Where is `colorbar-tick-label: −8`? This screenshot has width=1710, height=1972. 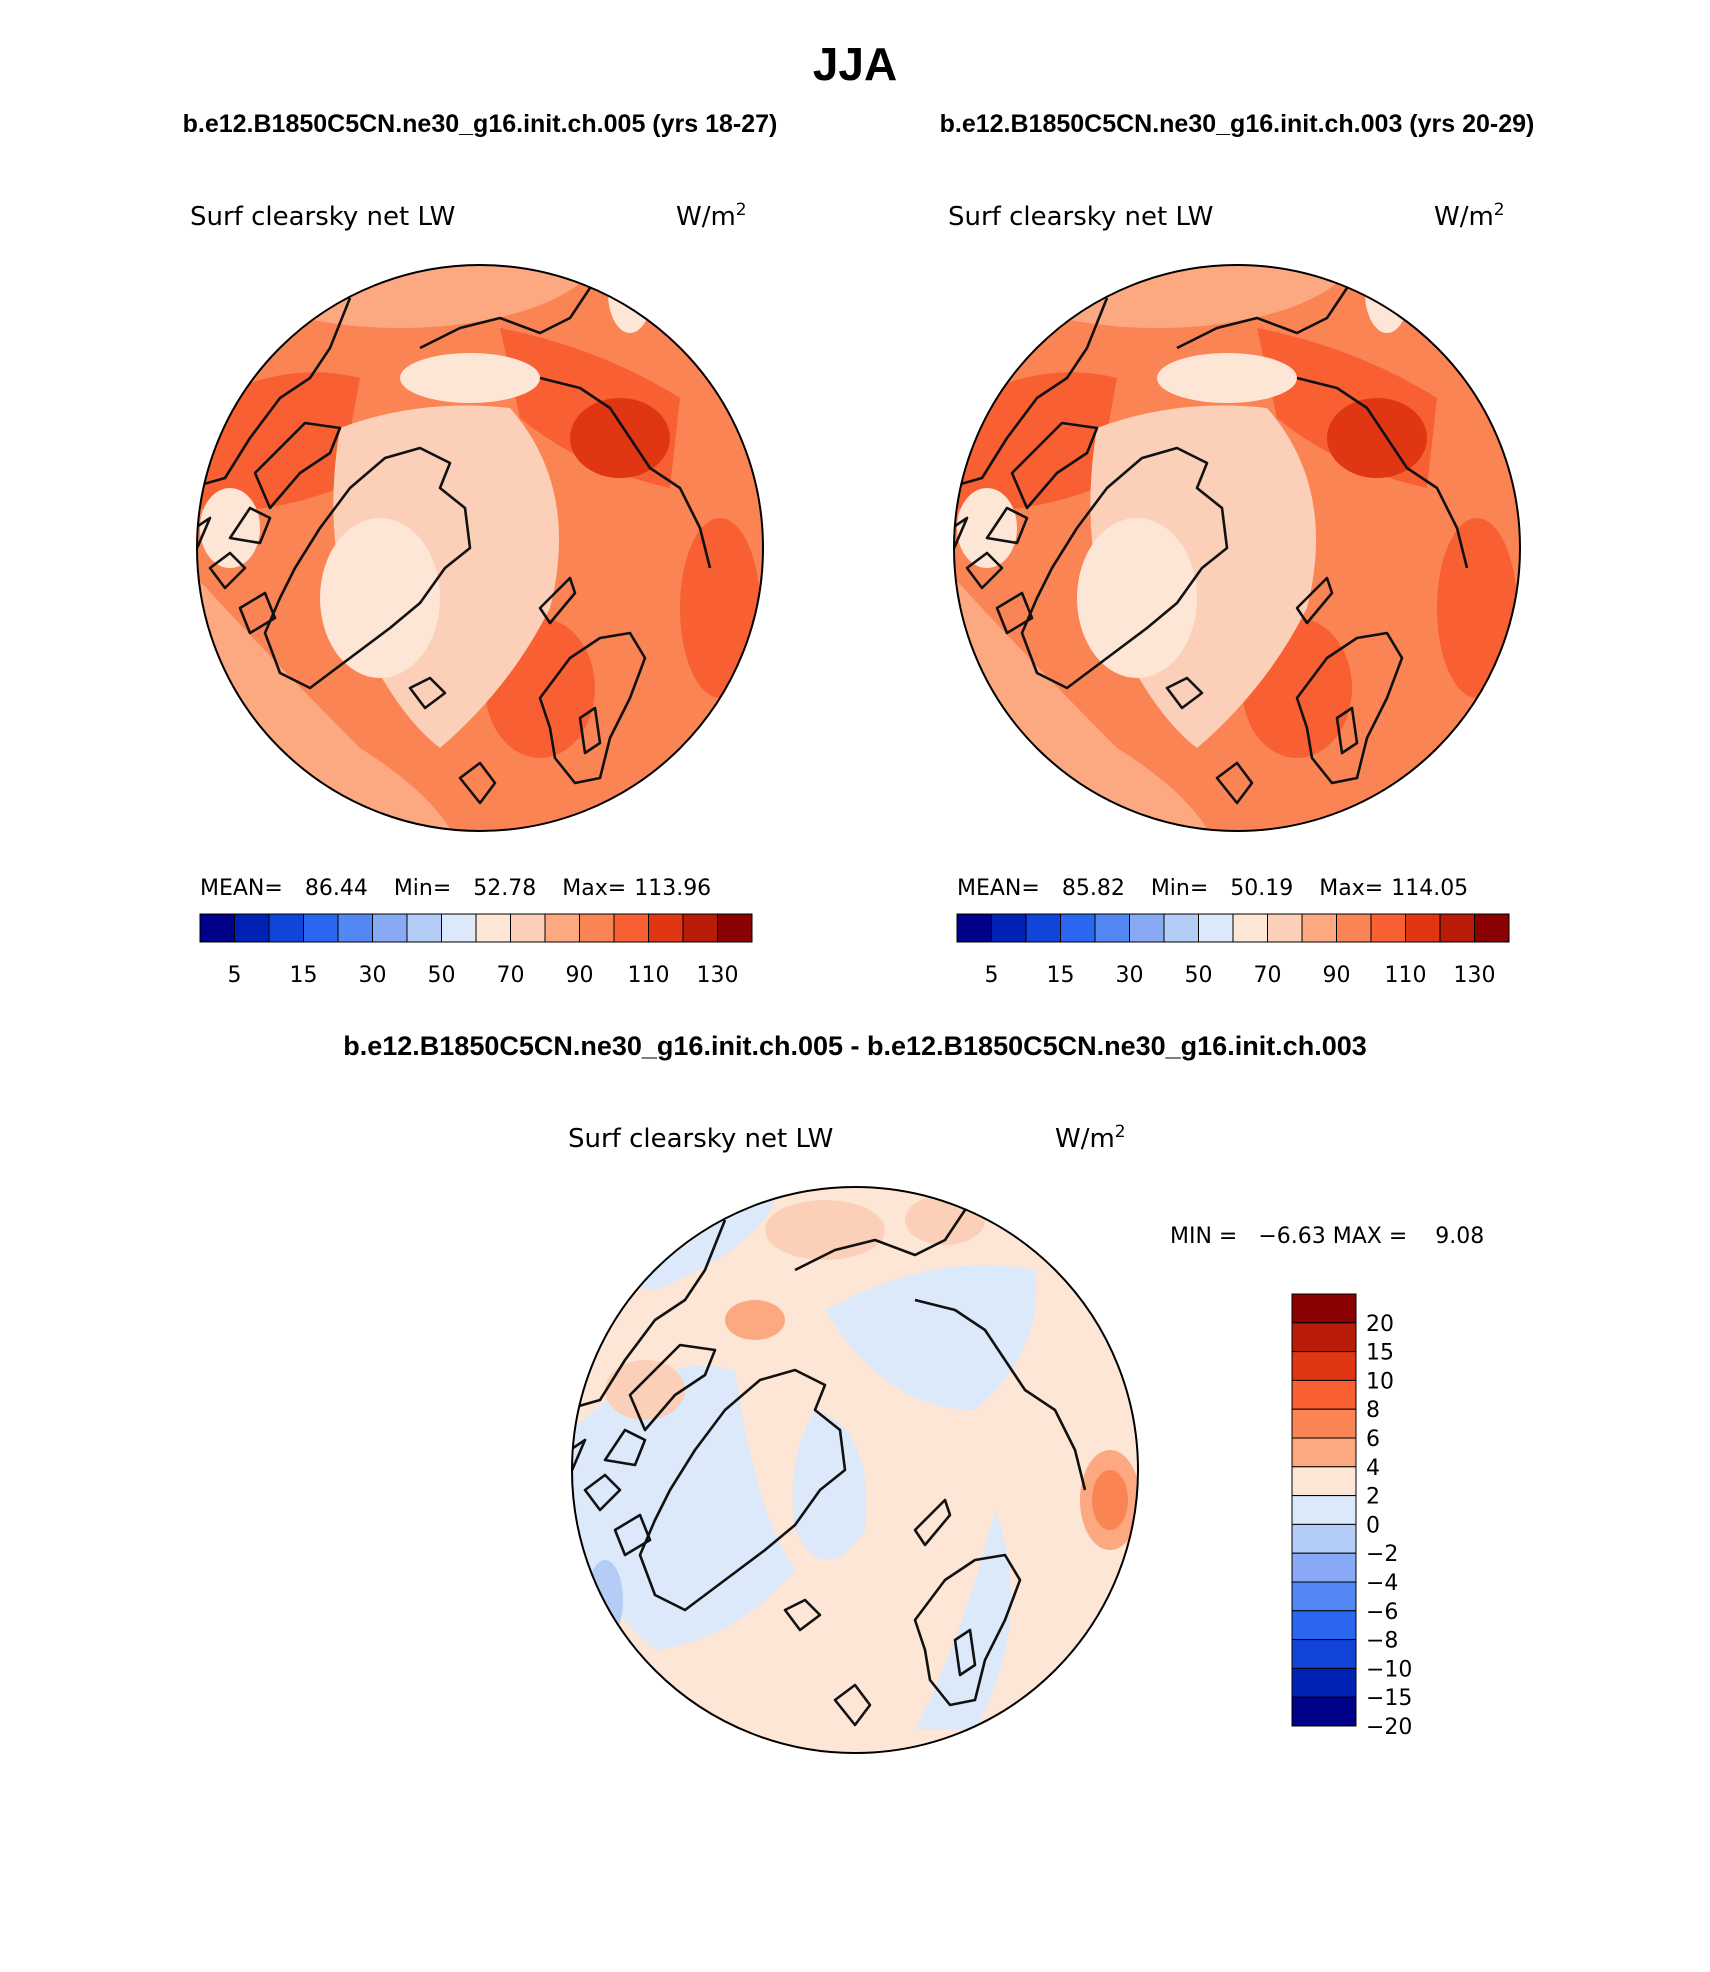
colorbar-tick-label: −8 is located at coordinates (1382, 1641).